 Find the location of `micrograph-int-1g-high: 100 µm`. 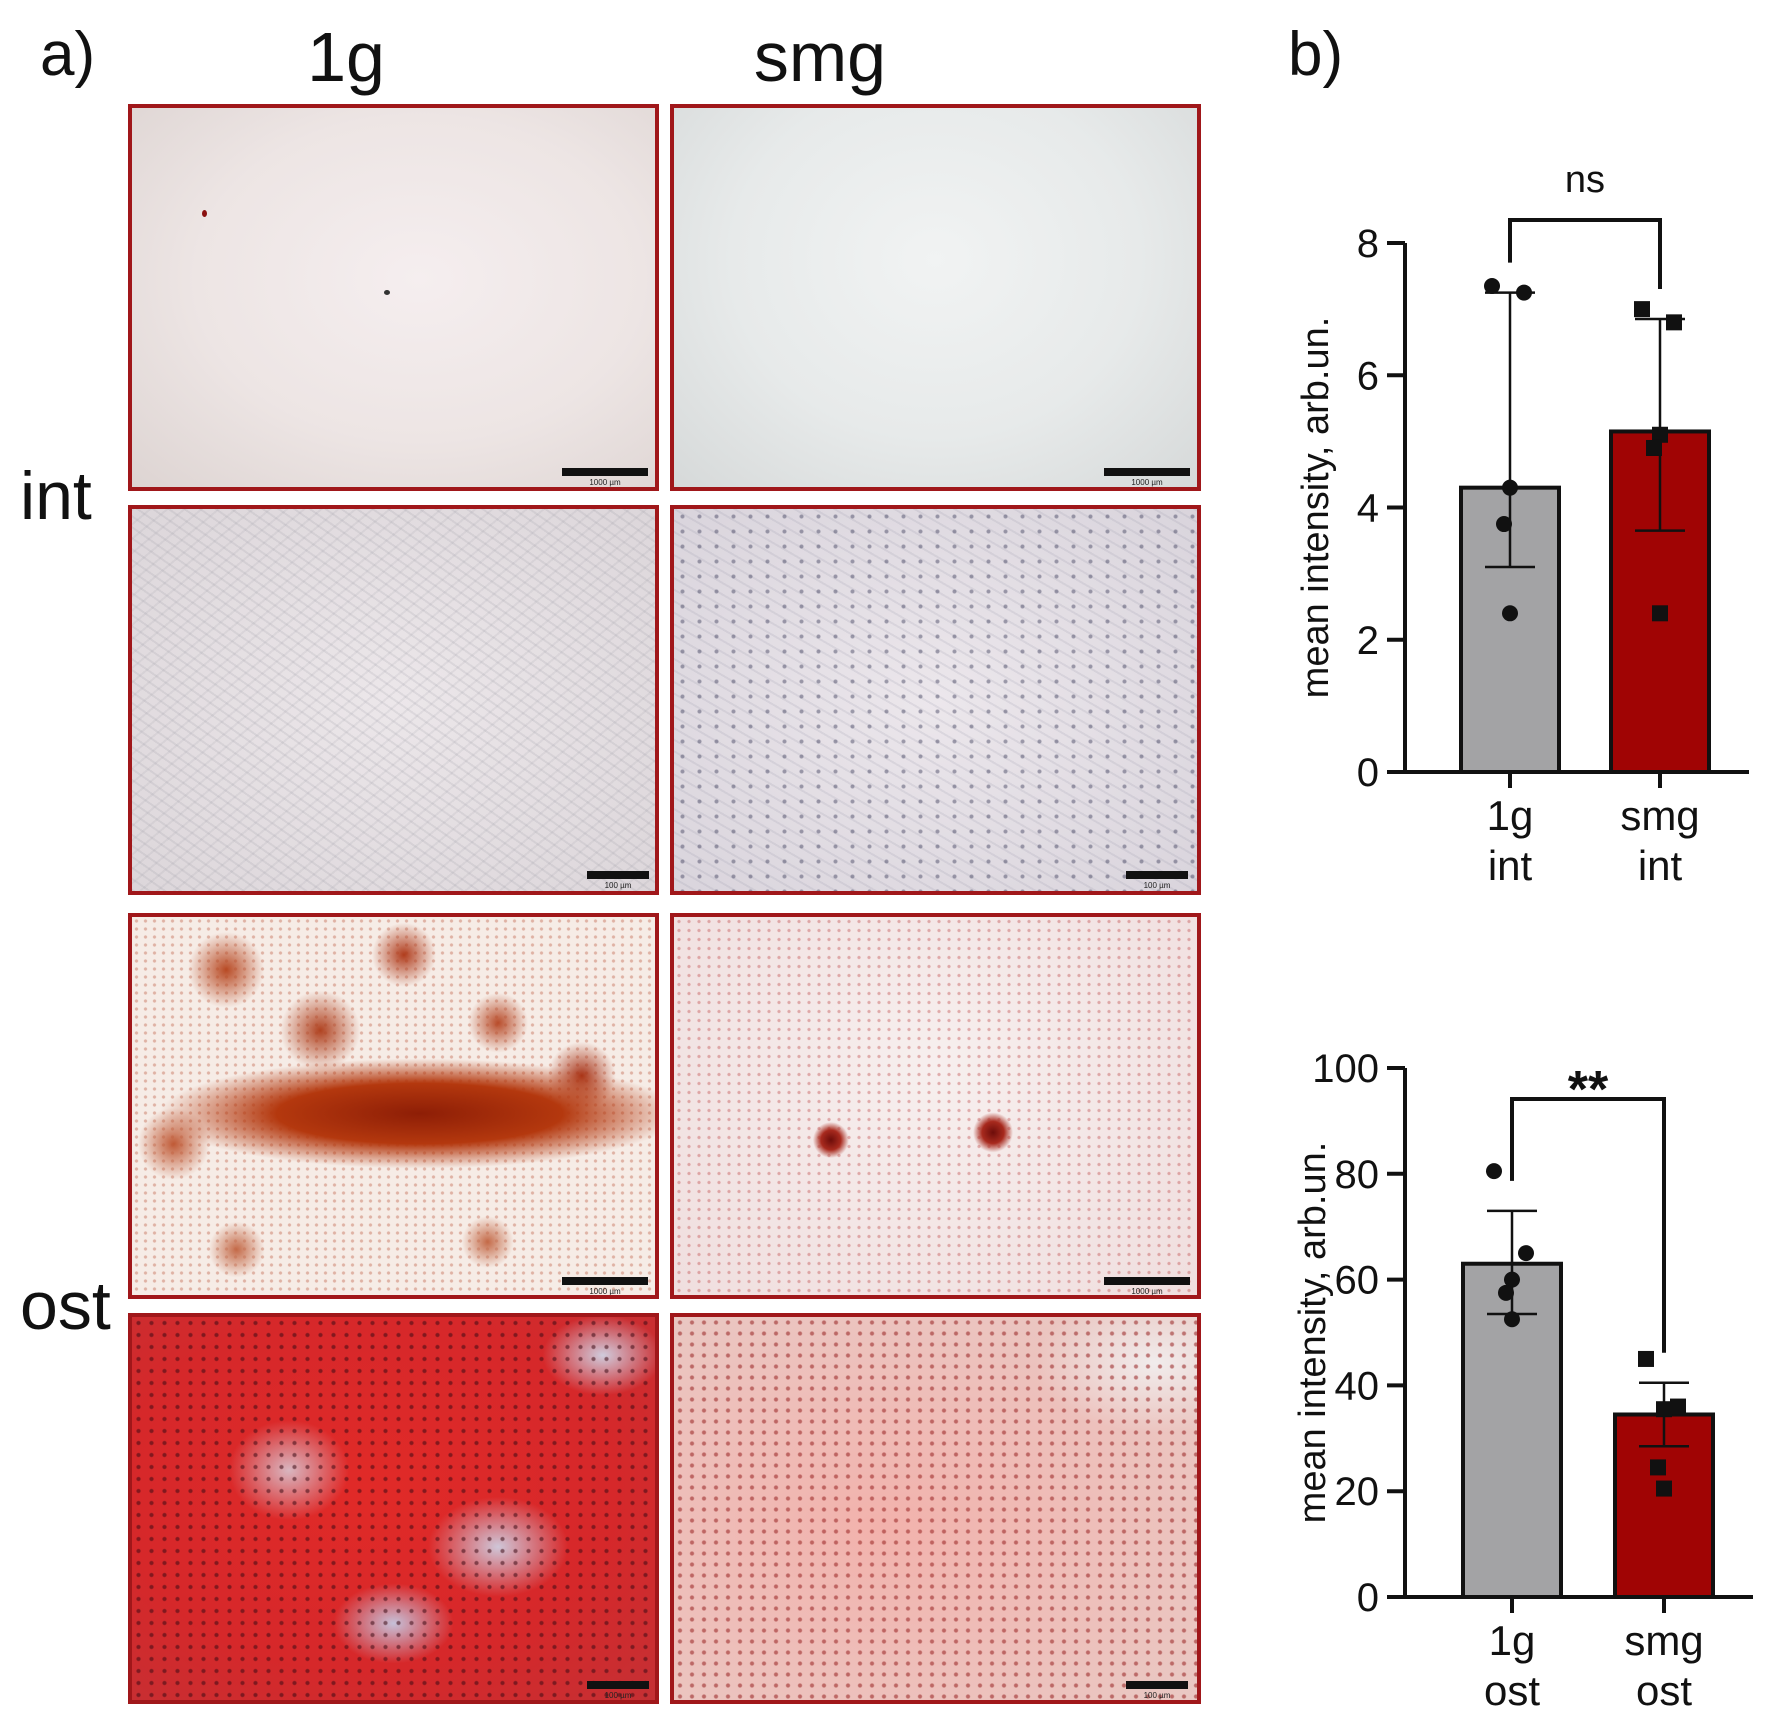

micrograph-int-1g-high: 100 µm is located at coordinates (393, 700).